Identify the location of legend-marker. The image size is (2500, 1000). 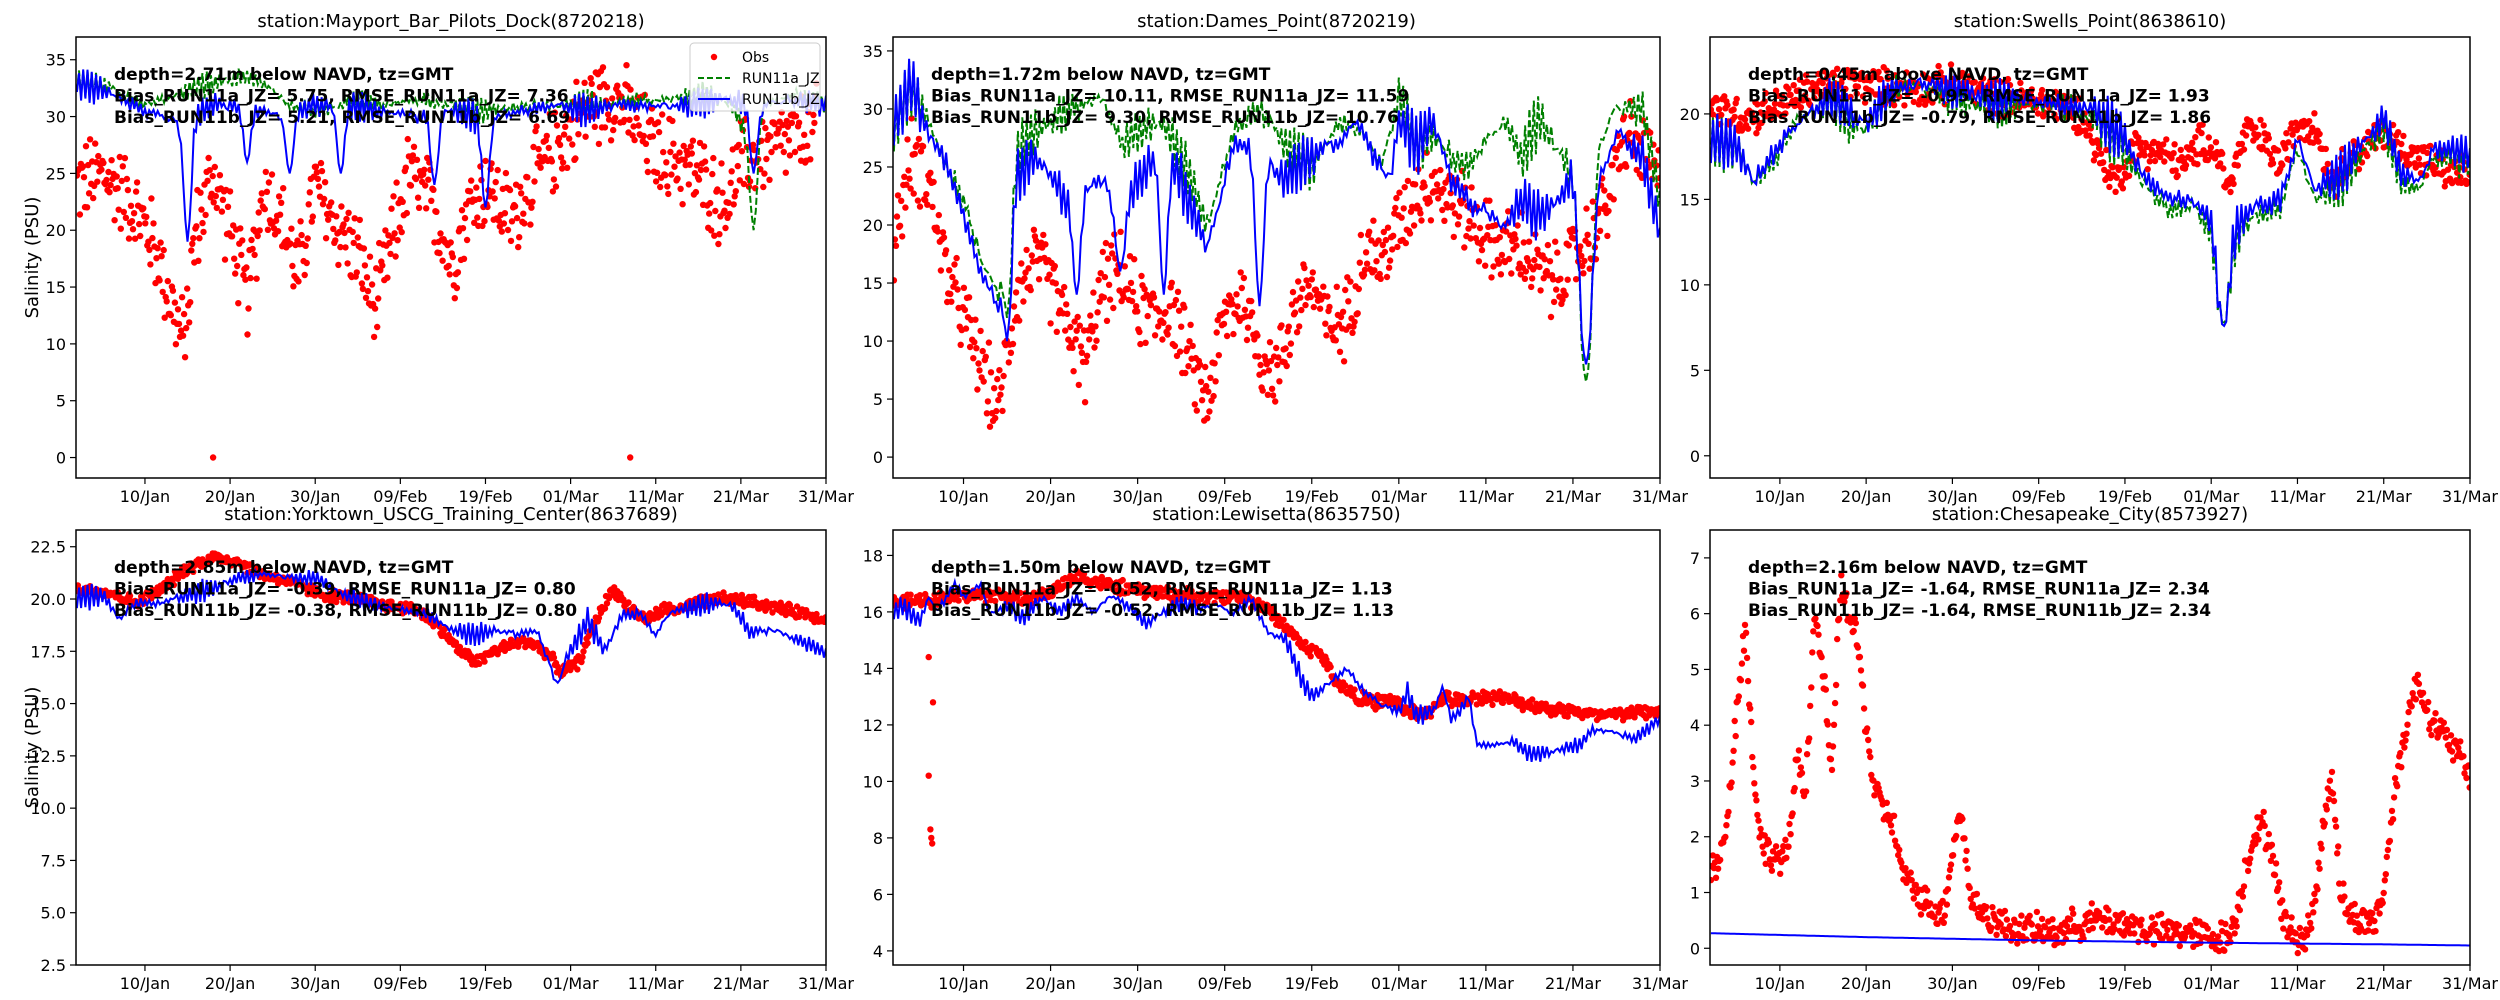
(714, 57).